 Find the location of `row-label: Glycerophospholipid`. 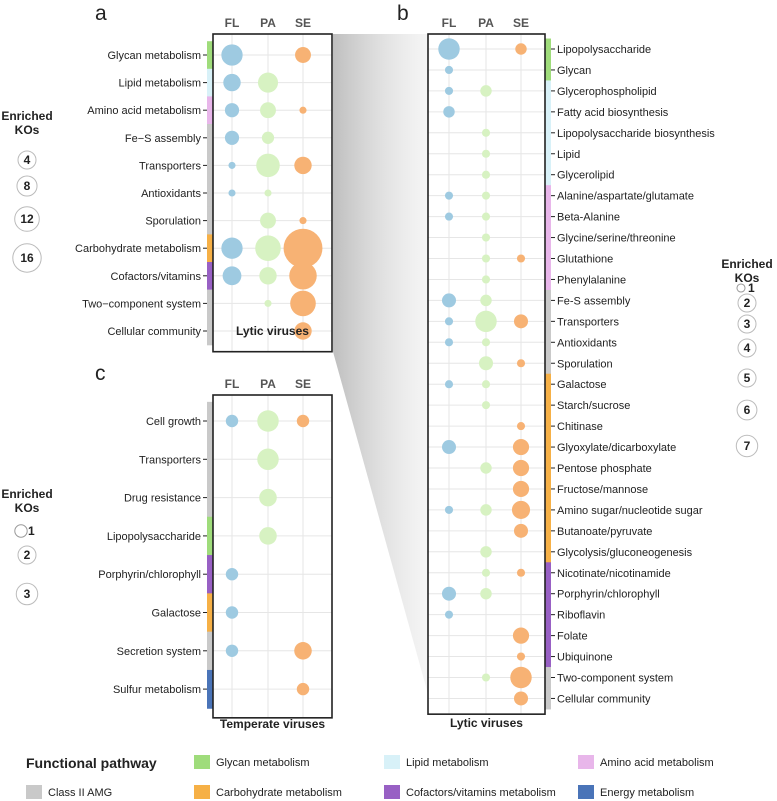

row-label: Glycerophospholipid is located at coordinates (607, 92).